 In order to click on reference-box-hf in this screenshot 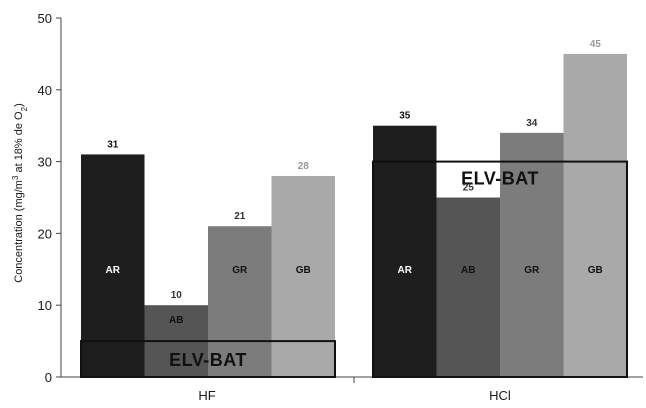, I will do `click(208, 359)`.